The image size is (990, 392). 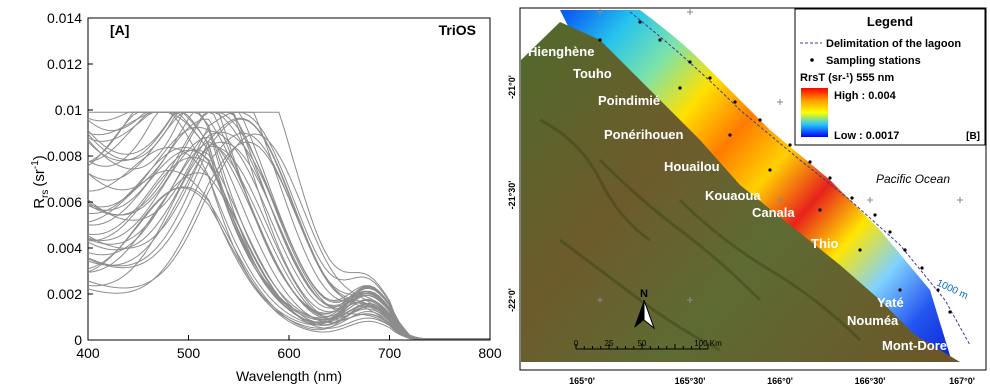 What do you see at coordinates (890, 21) in the screenshot?
I see `legend-title: Legend` at bounding box center [890, 21].